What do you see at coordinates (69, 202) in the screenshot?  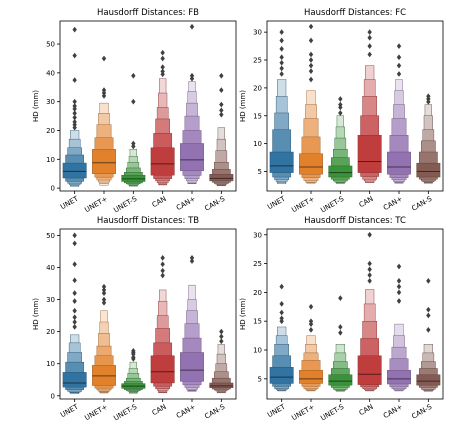 I see `x-tick-label: UNET` at bounding box center [69, 202].